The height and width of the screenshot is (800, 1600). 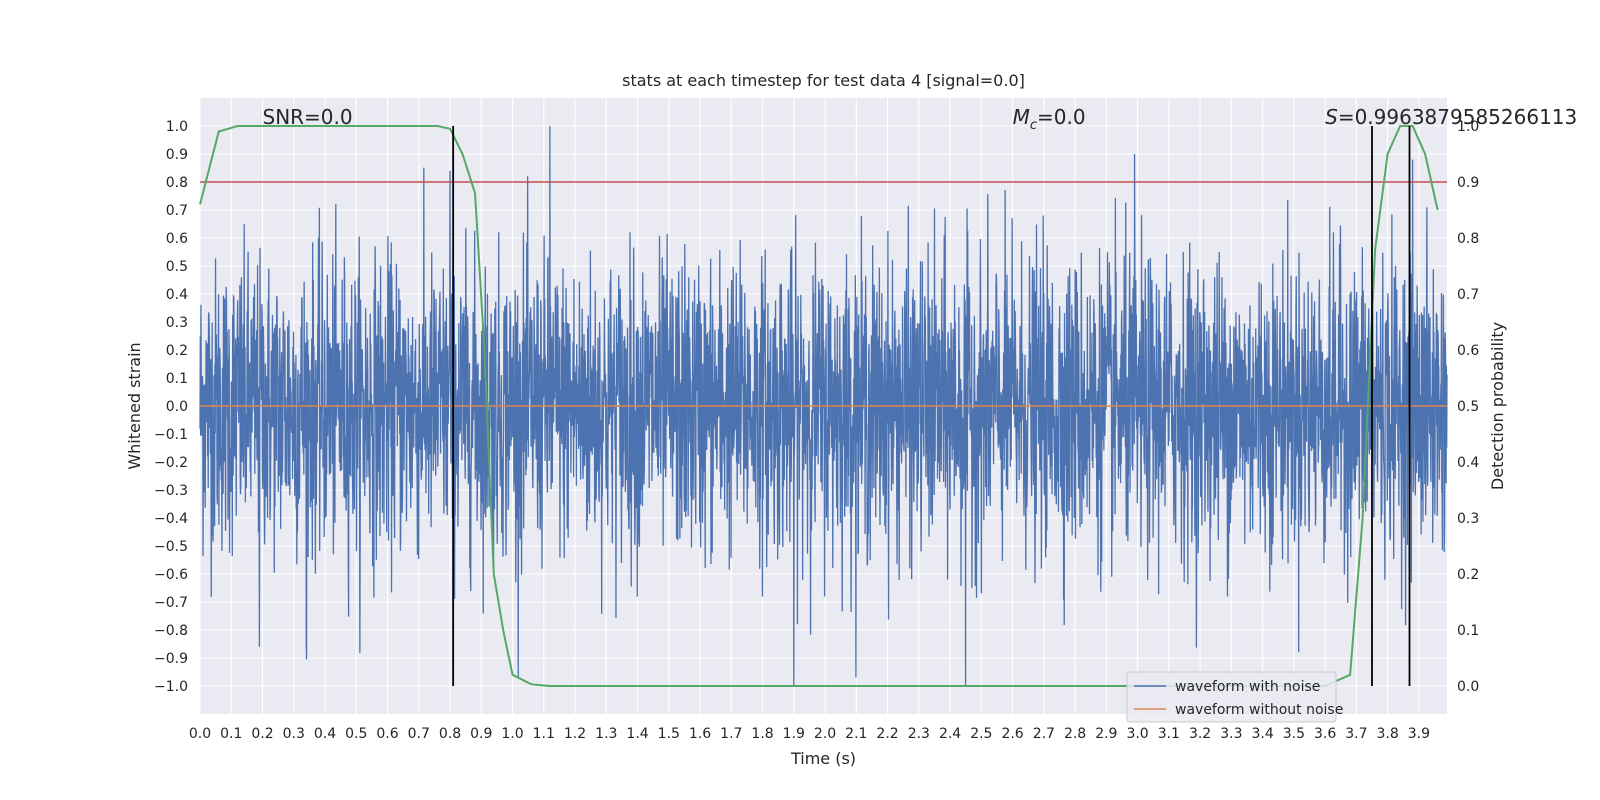 I want to click on legend-entry-waveform-without-noise: waveform without noise, so click(x=1259, y=710).